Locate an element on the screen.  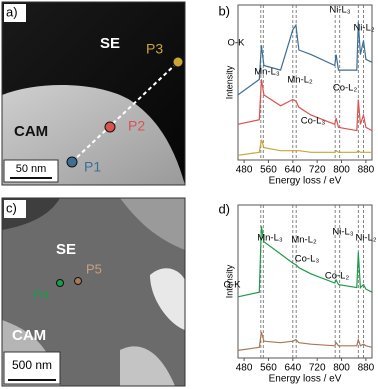
point-label: P3 is located at coordinates (154, 49).